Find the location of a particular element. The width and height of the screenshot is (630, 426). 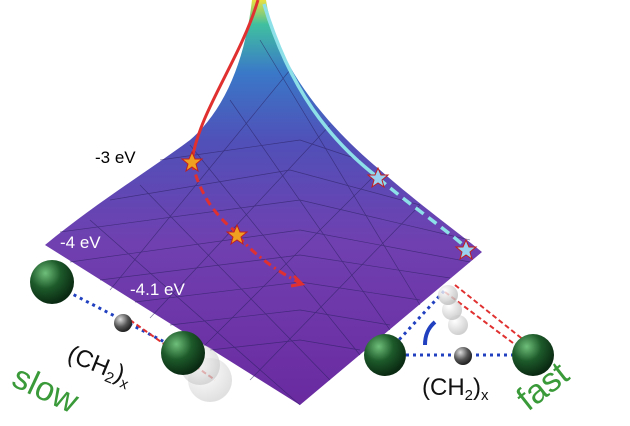

stars is located at coordinates (329, 205).